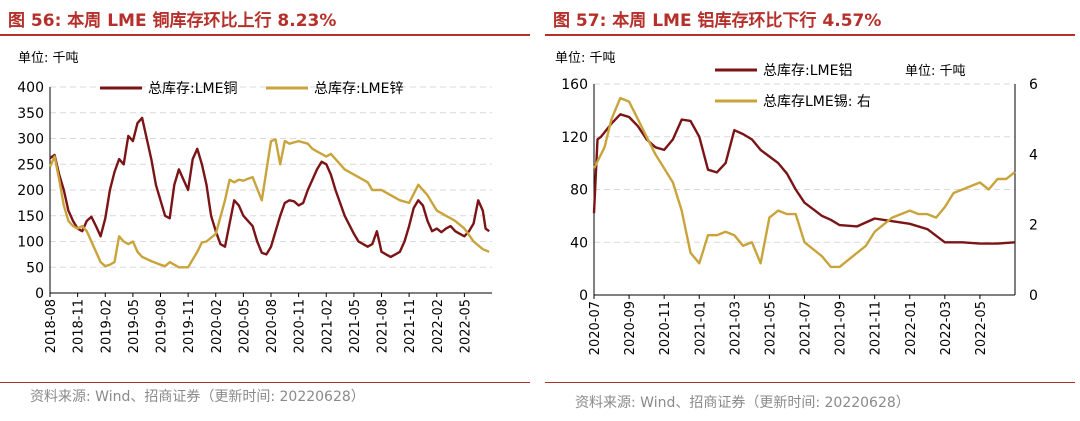 The height and width of the screenshot is (421, 1080). What do you see at coordinates (134, 326) in the screenshot?
I see `x-tick-label: 2019-05` at bounding box center [134, 326].